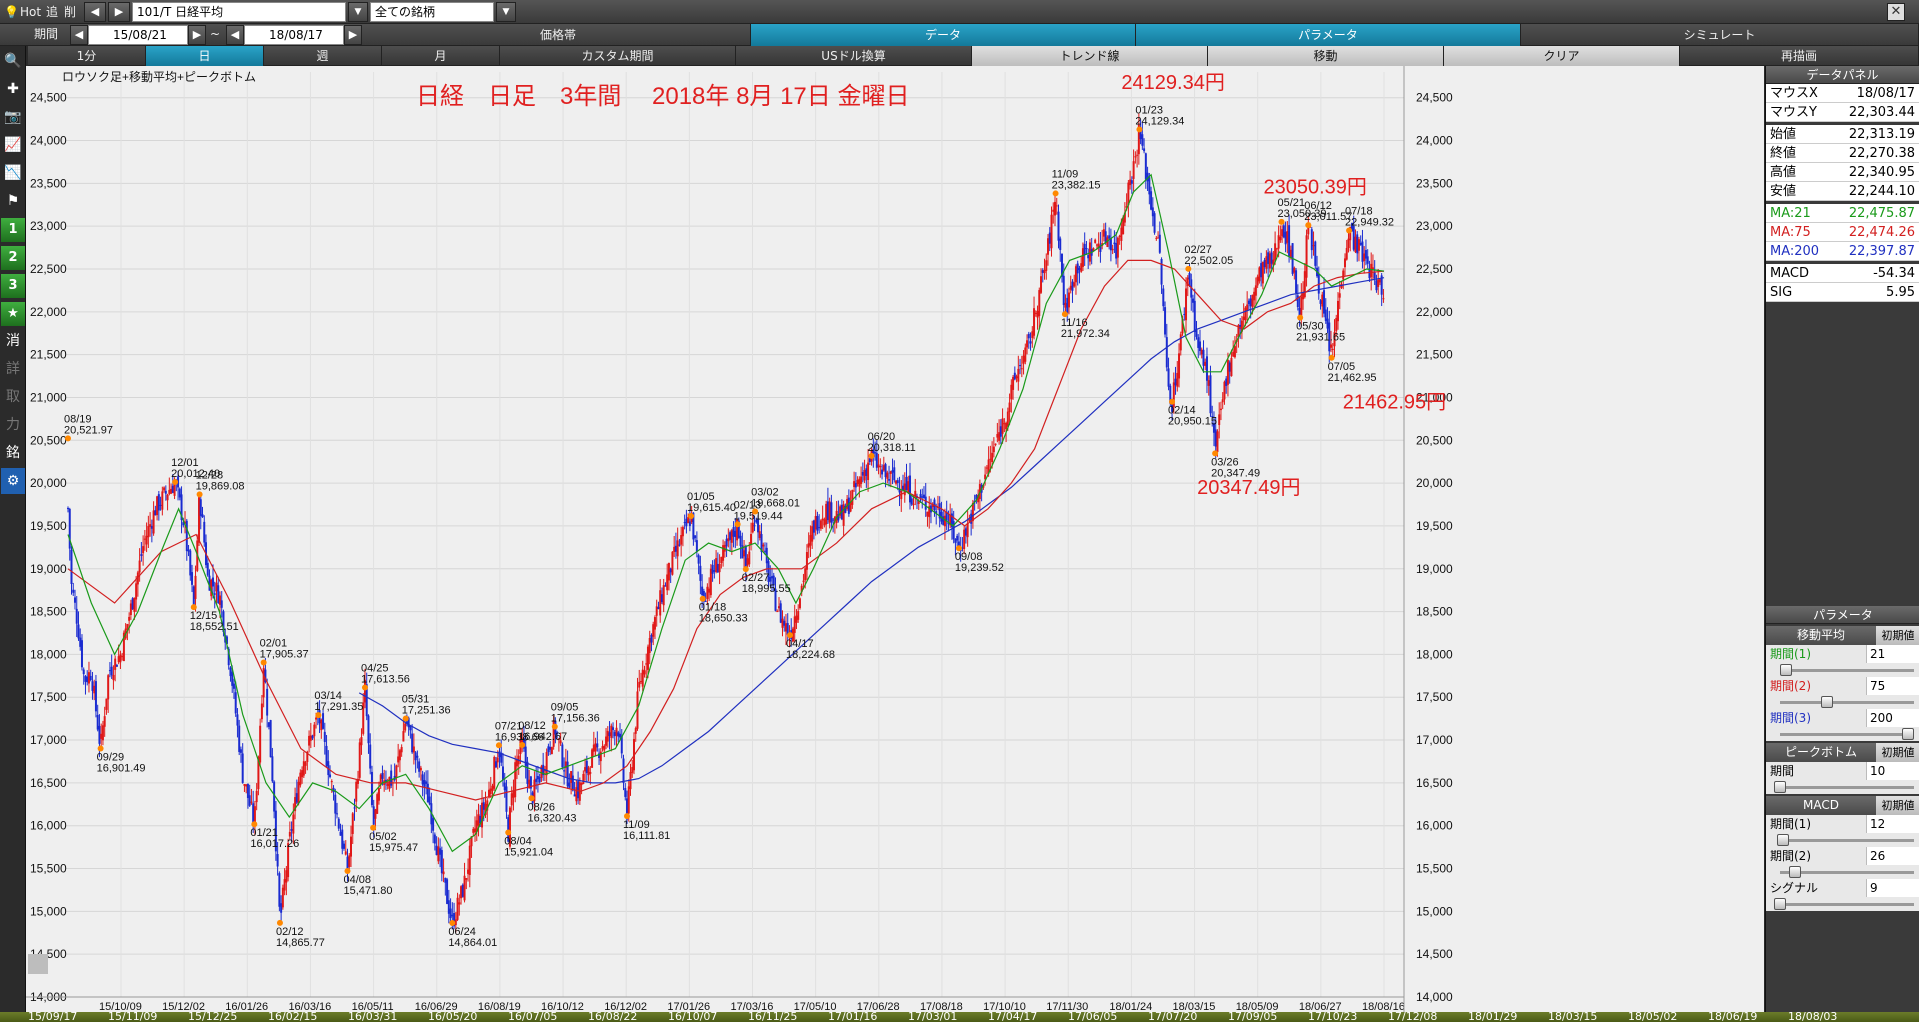 Image resolution: width=1919 pixels, height=1022 pixels. Describe the element at coordinates (1892, 888) in the screenshot. I see `parameter-value-input: 9` at that location.